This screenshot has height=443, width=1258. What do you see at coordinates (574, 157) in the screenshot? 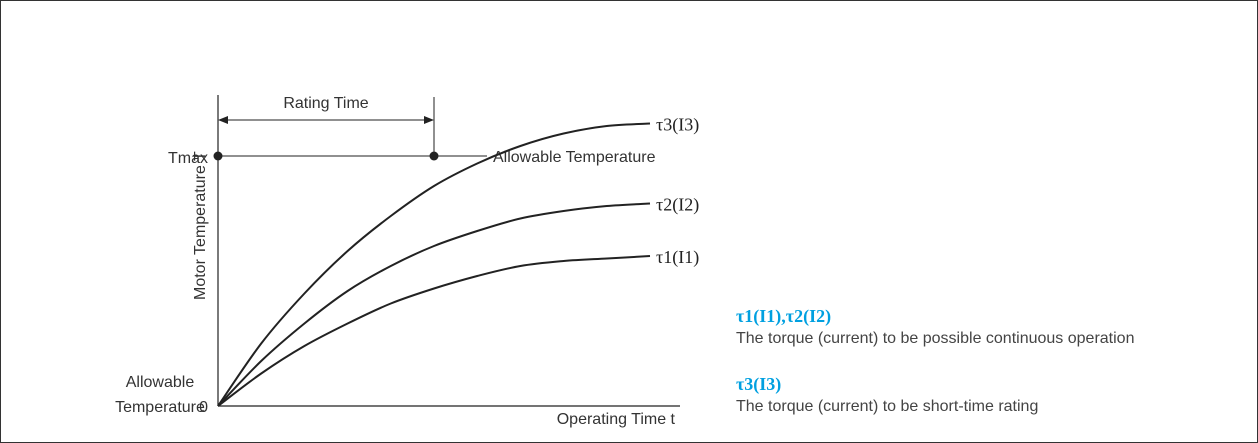
I see `allowable-temperature-label: Allowable Temperature` at bounding box center [574, 157].